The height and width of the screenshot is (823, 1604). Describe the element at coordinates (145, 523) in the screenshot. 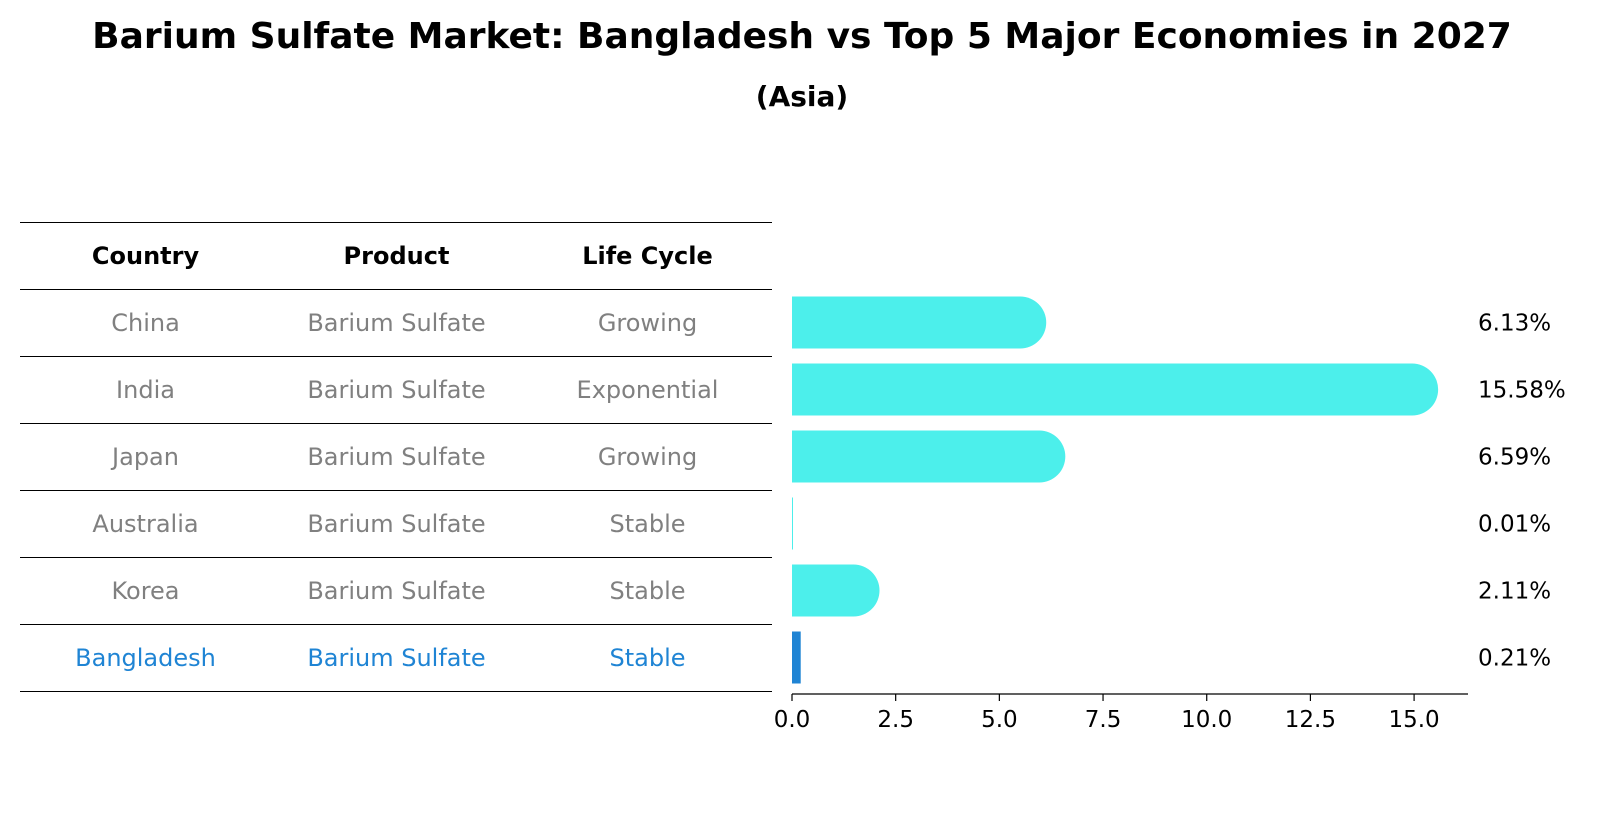

I see `table-cell: Australia` at that location.